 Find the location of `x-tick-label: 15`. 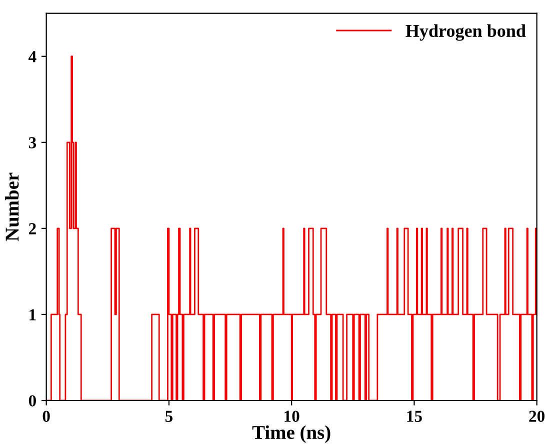

x-tick-label: 15 is located at coordinates (414, 416).